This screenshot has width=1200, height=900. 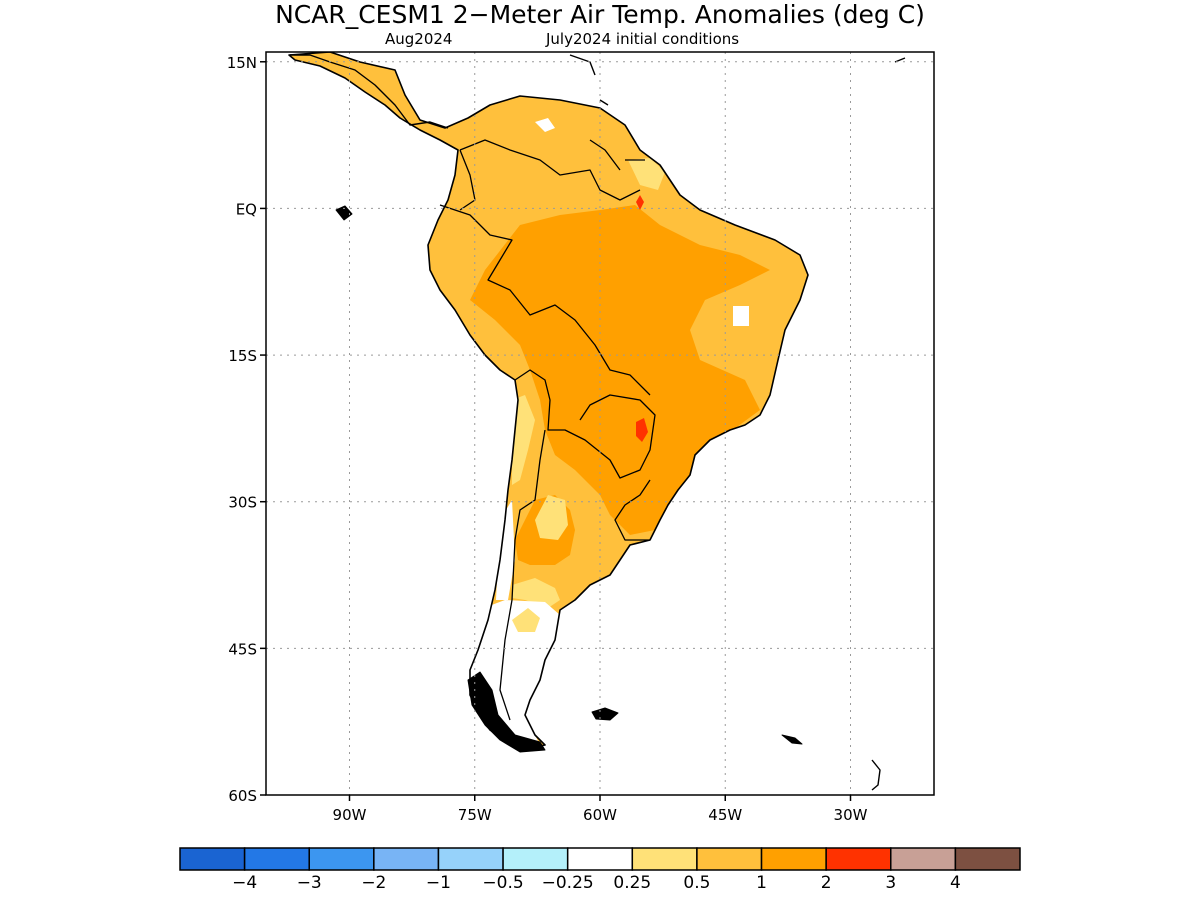 What do you see at coordinates (242, 503) in the screenshot?
I see `lat-tick-label: 30S` at bounding box center [242, 503].